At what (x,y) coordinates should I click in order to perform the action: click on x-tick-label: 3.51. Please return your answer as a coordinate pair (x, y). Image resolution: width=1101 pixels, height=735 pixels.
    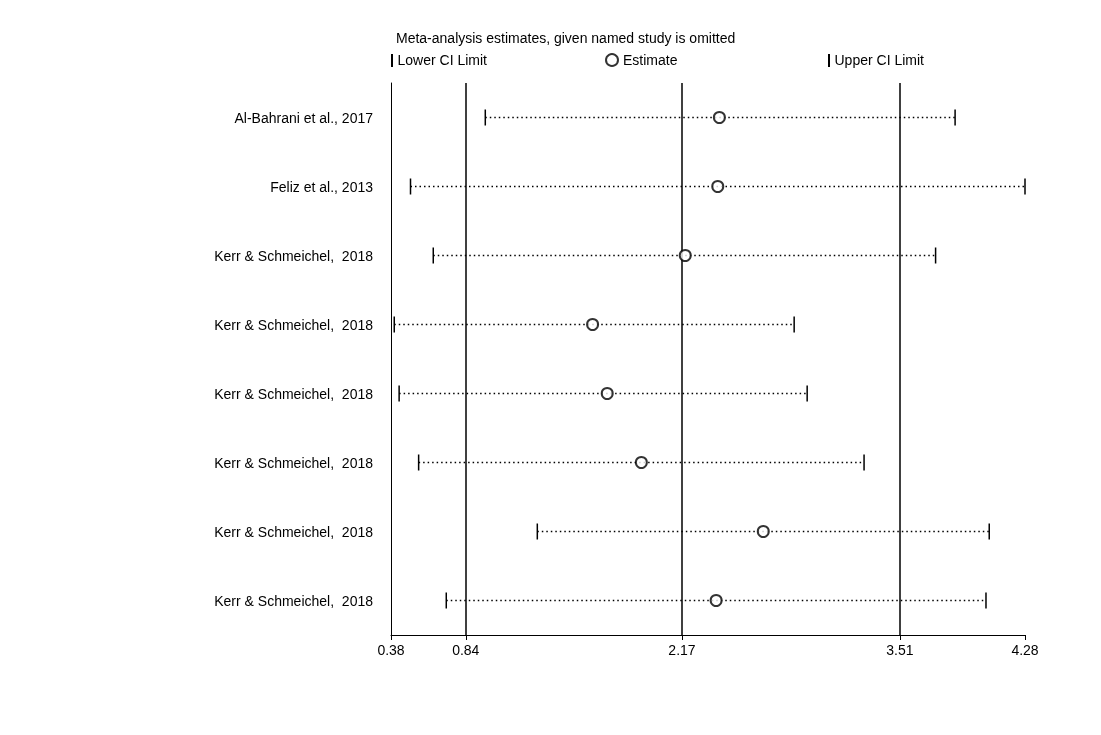
    Looking at the image, I should click on (900, 650).